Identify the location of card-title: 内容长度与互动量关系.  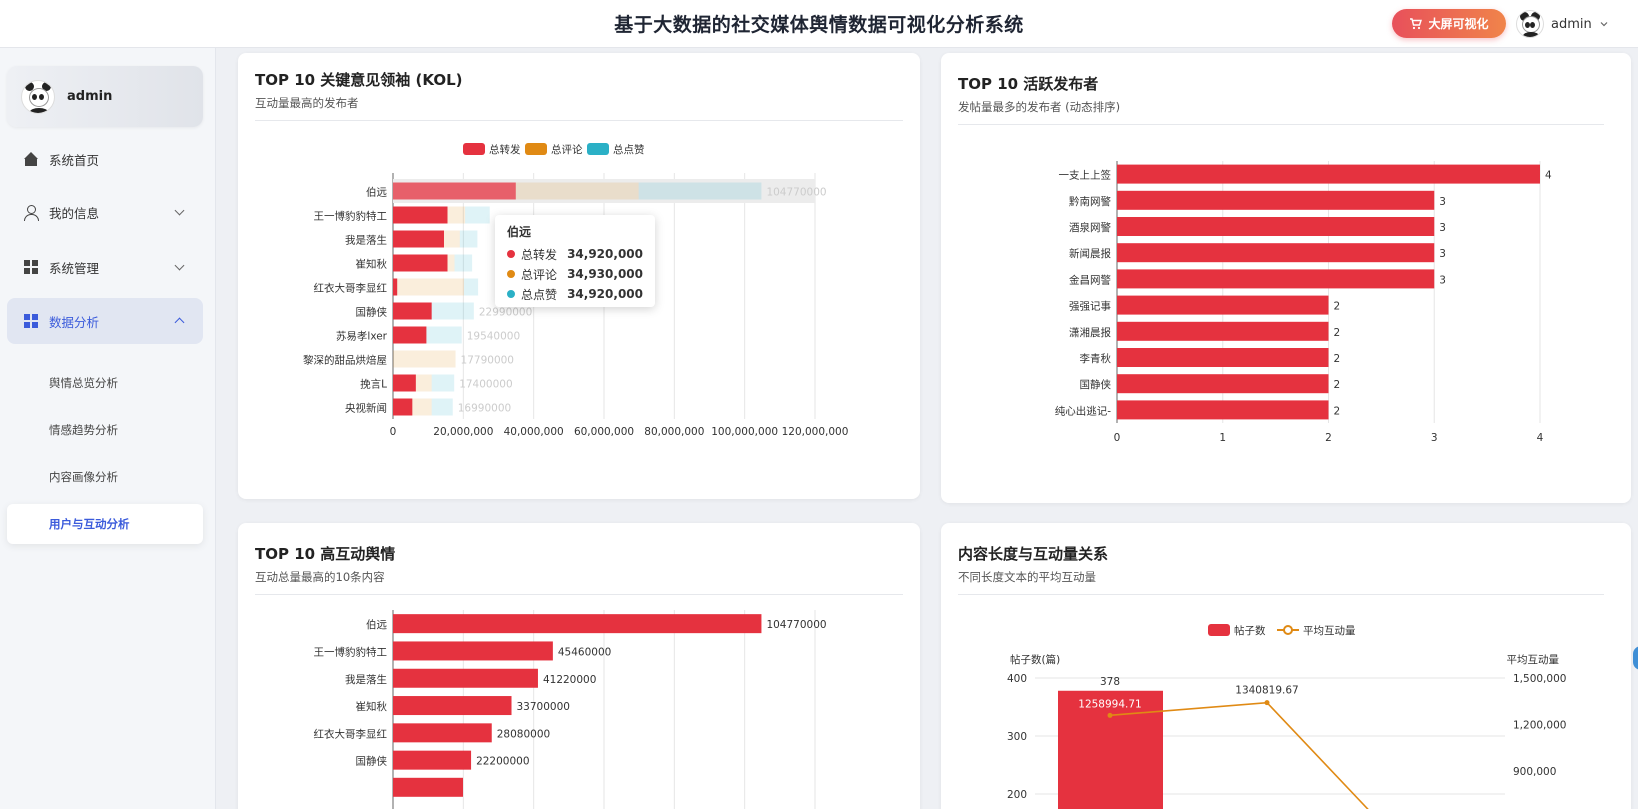
(1033, 554).